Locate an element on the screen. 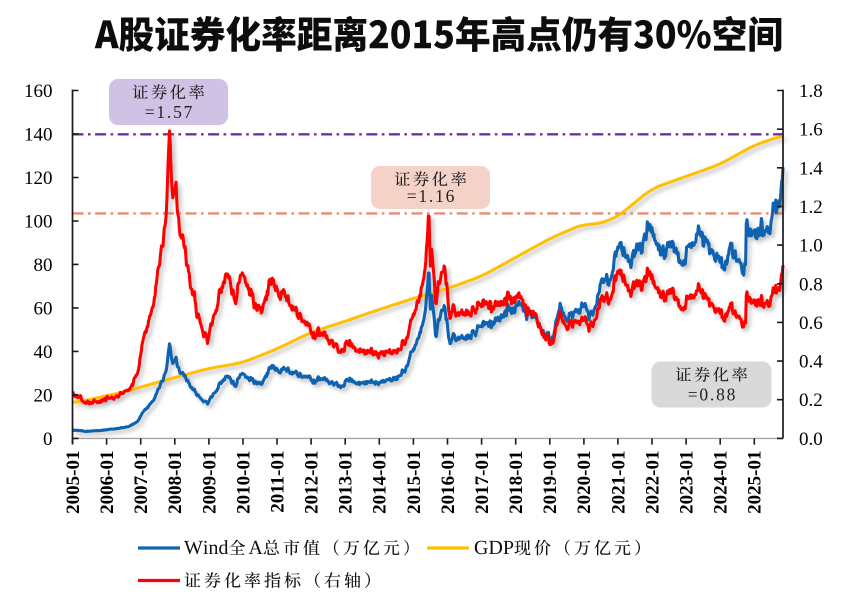 Image resolution: width=865 pixels, height=600 pixels. svg-text: 1.2 is located at coordinates (811, 207).